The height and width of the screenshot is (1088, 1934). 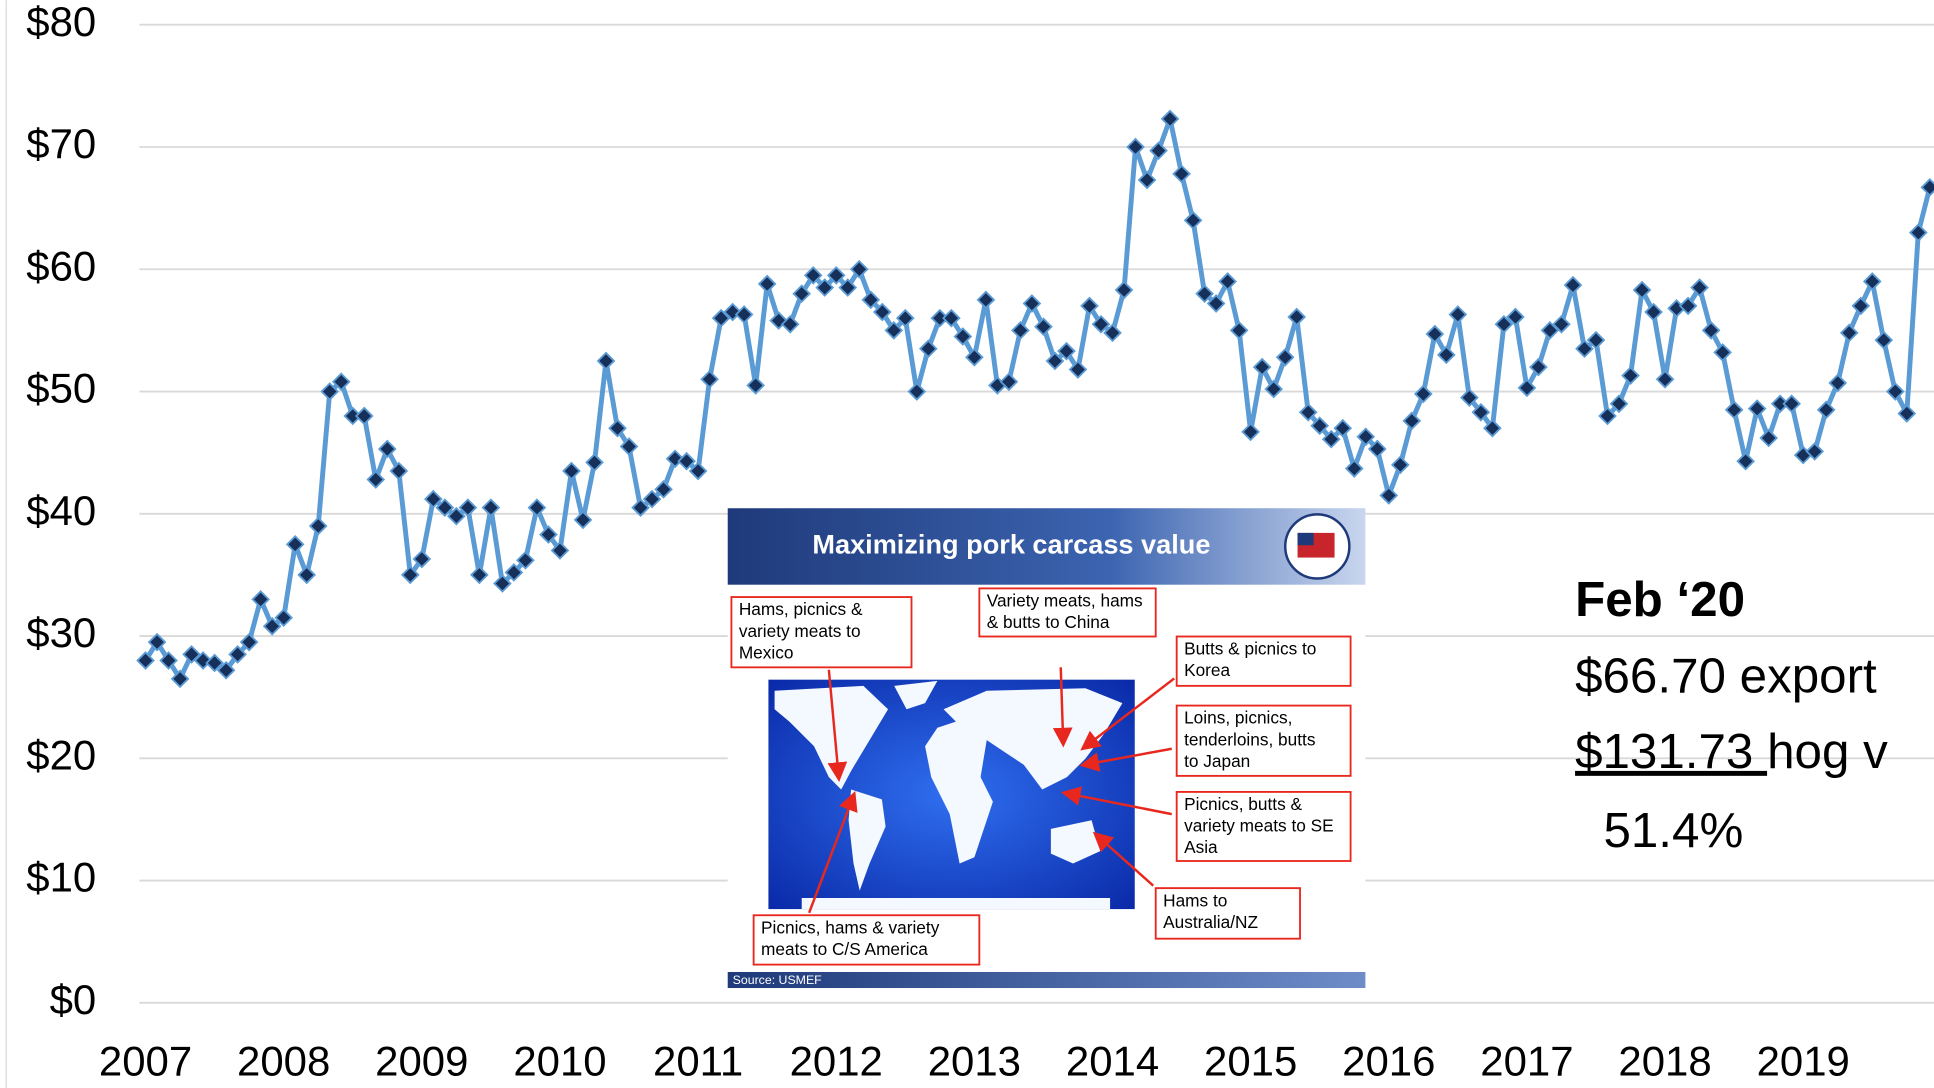 What do you see at coordinates (1048, 622) in the screenshot?
I see `callout-text: & butts to China` at bounding box center [1048, 622].